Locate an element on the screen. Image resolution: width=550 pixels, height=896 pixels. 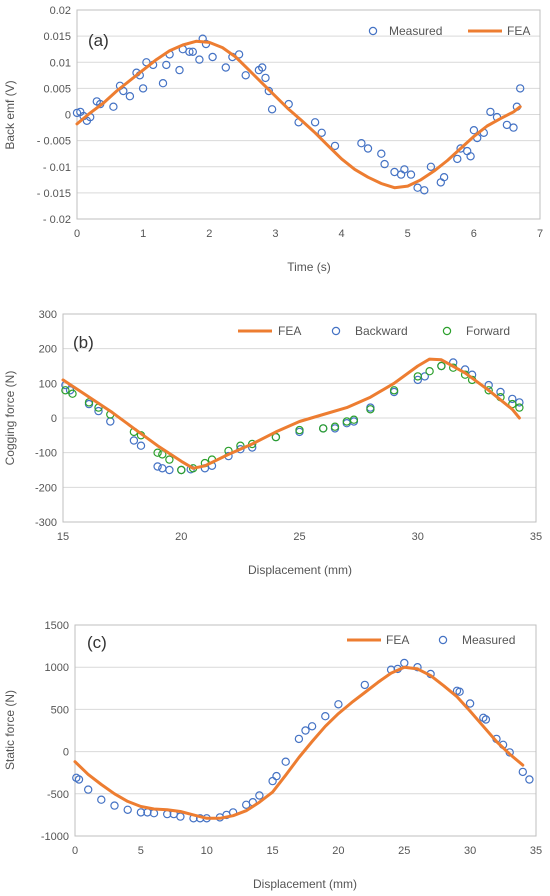
y-tick-label: 200 is located at coordinates (48, 350).